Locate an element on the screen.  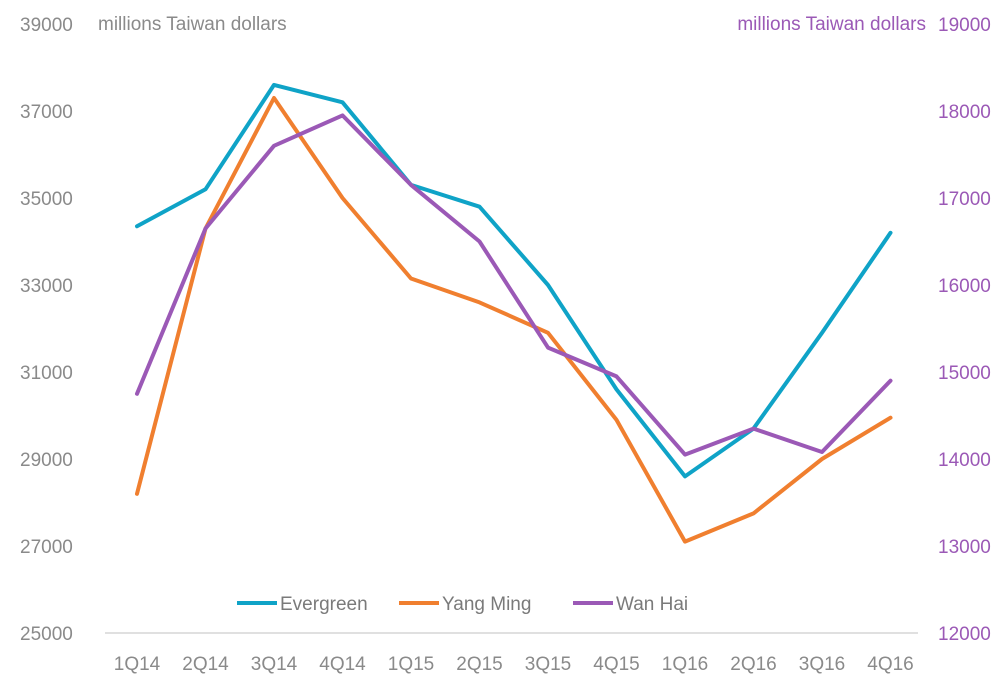
x-tick-label: 1Q15 is located at coordinates (411, 664).